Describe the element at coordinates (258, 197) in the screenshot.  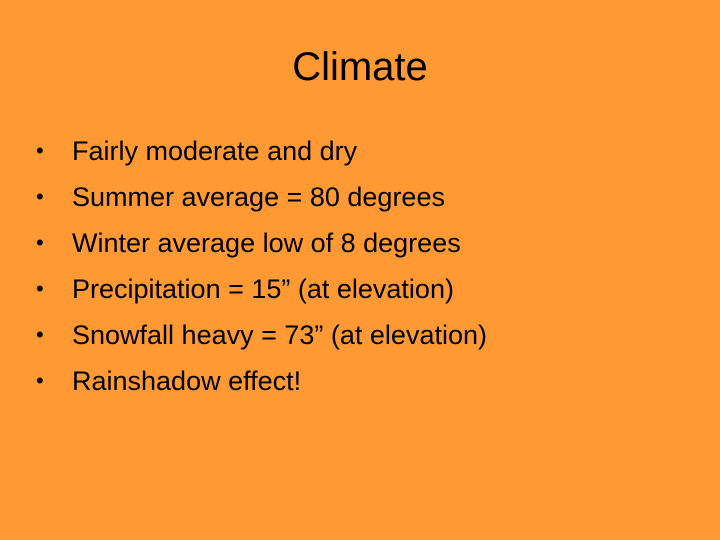
I see `bullet-text: Summer average = 80 degrees` at that location.